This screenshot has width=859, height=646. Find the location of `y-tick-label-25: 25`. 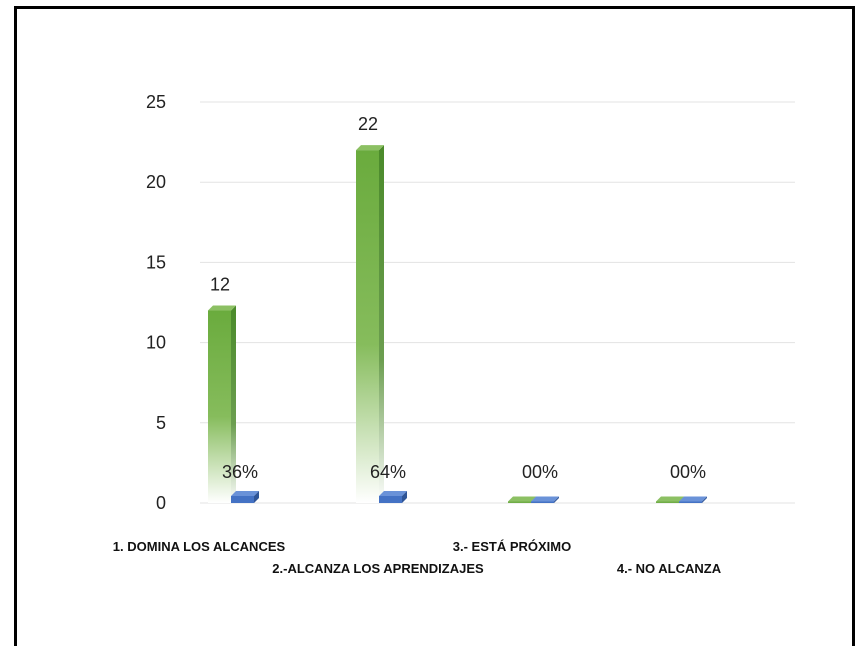

y-tick-label-25: 25 is located at coordinates (156, 102).